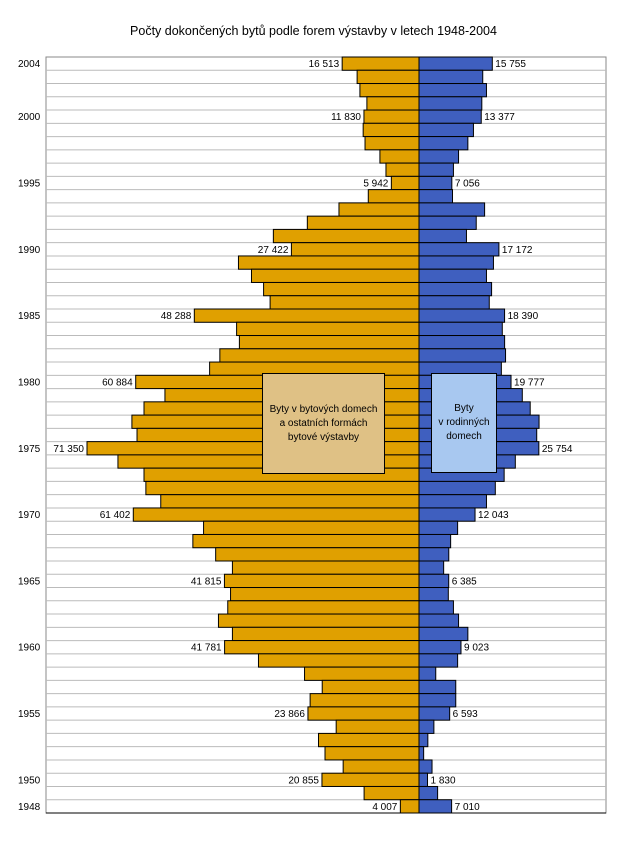 The width and height of the screenshot is (627, 841). I want to click on bar-left-1986, so click(344, 302).